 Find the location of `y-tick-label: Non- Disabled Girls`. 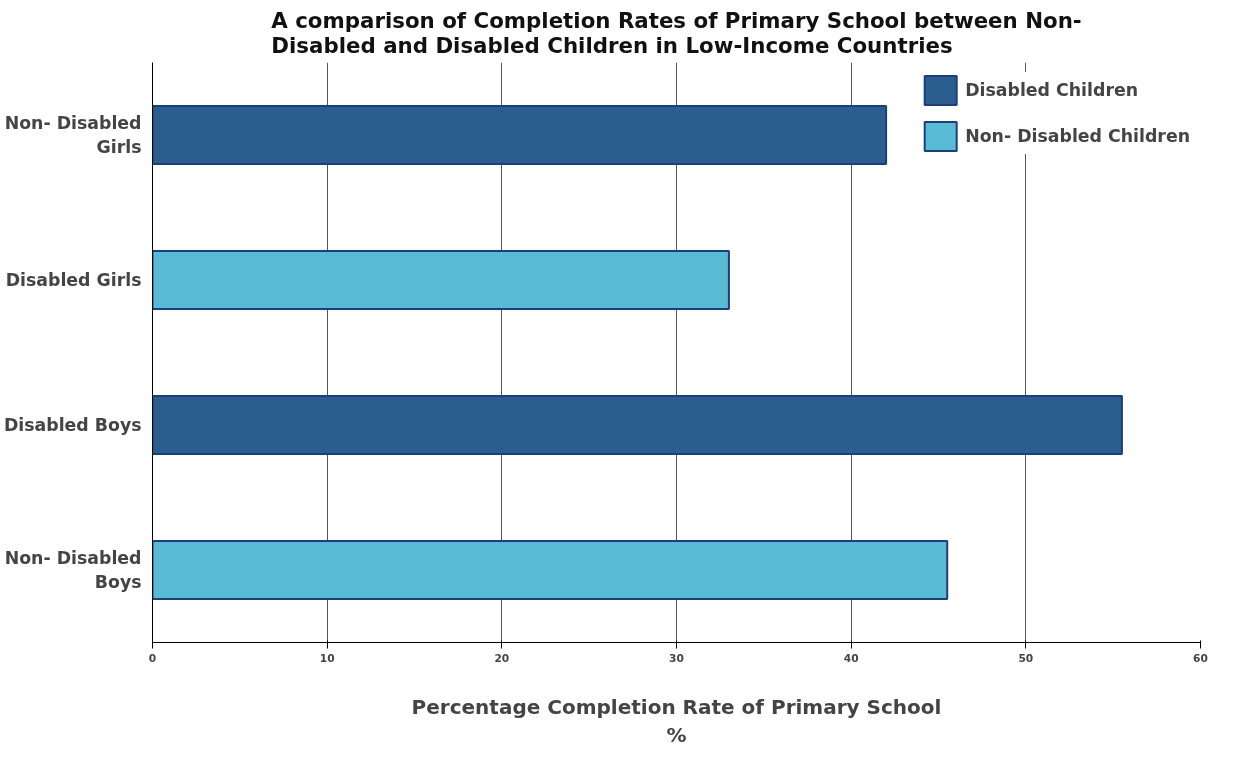

y-tick-label: Non- Disabled Girls is located at coordinates (73, 135).